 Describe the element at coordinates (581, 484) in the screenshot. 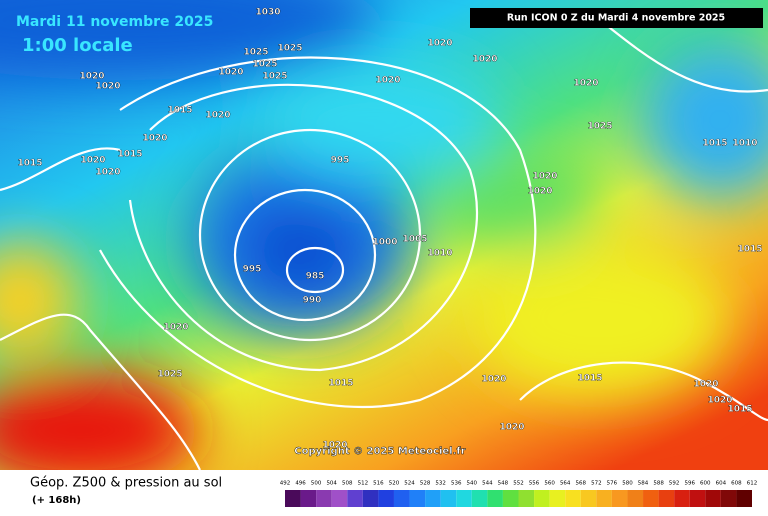

I see `colorbar-tick: 568` at that location.